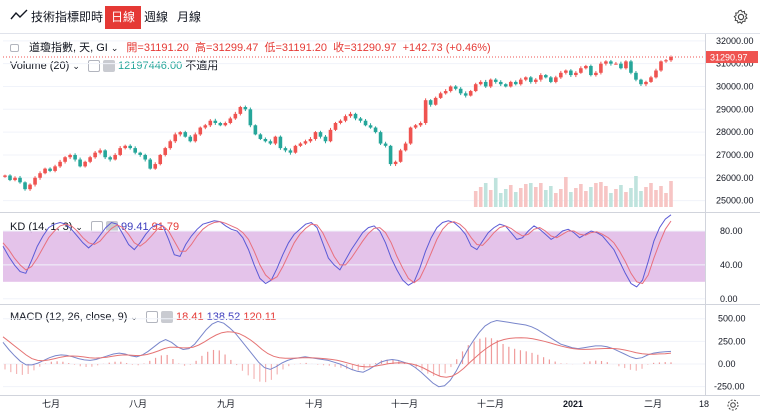 The width and height of the screenshot is (760, 415). Describe the element at coordinates (260, 317) in the screenshot. I see `macd-signal-value: 120.11` at that location.